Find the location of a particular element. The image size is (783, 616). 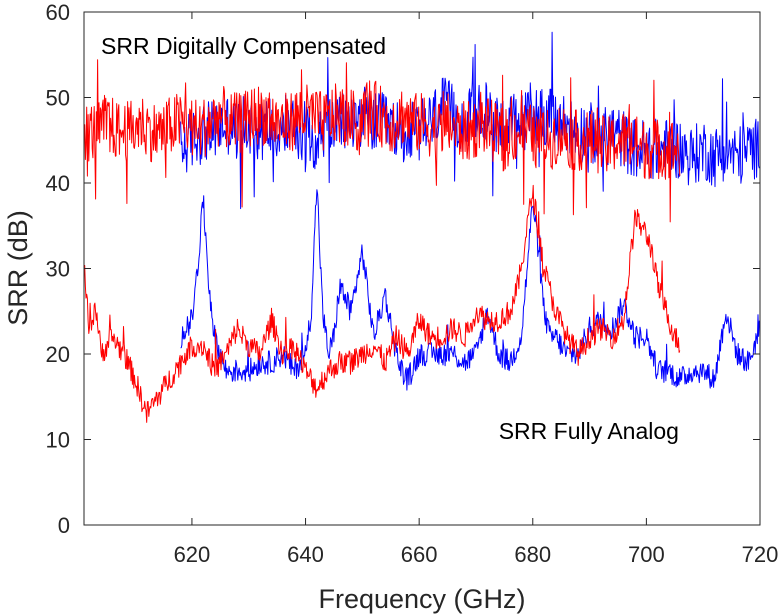

x-tick-label: 620 is located at coordinates (192, 554).